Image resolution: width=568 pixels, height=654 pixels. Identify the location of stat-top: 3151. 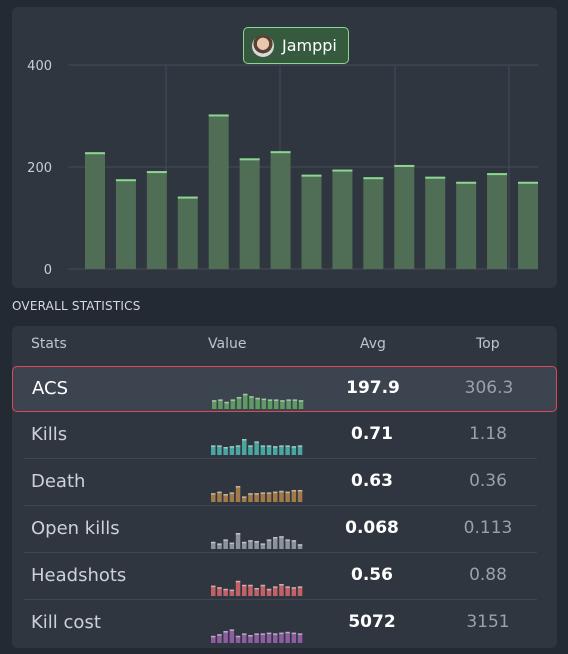
(488, 622).